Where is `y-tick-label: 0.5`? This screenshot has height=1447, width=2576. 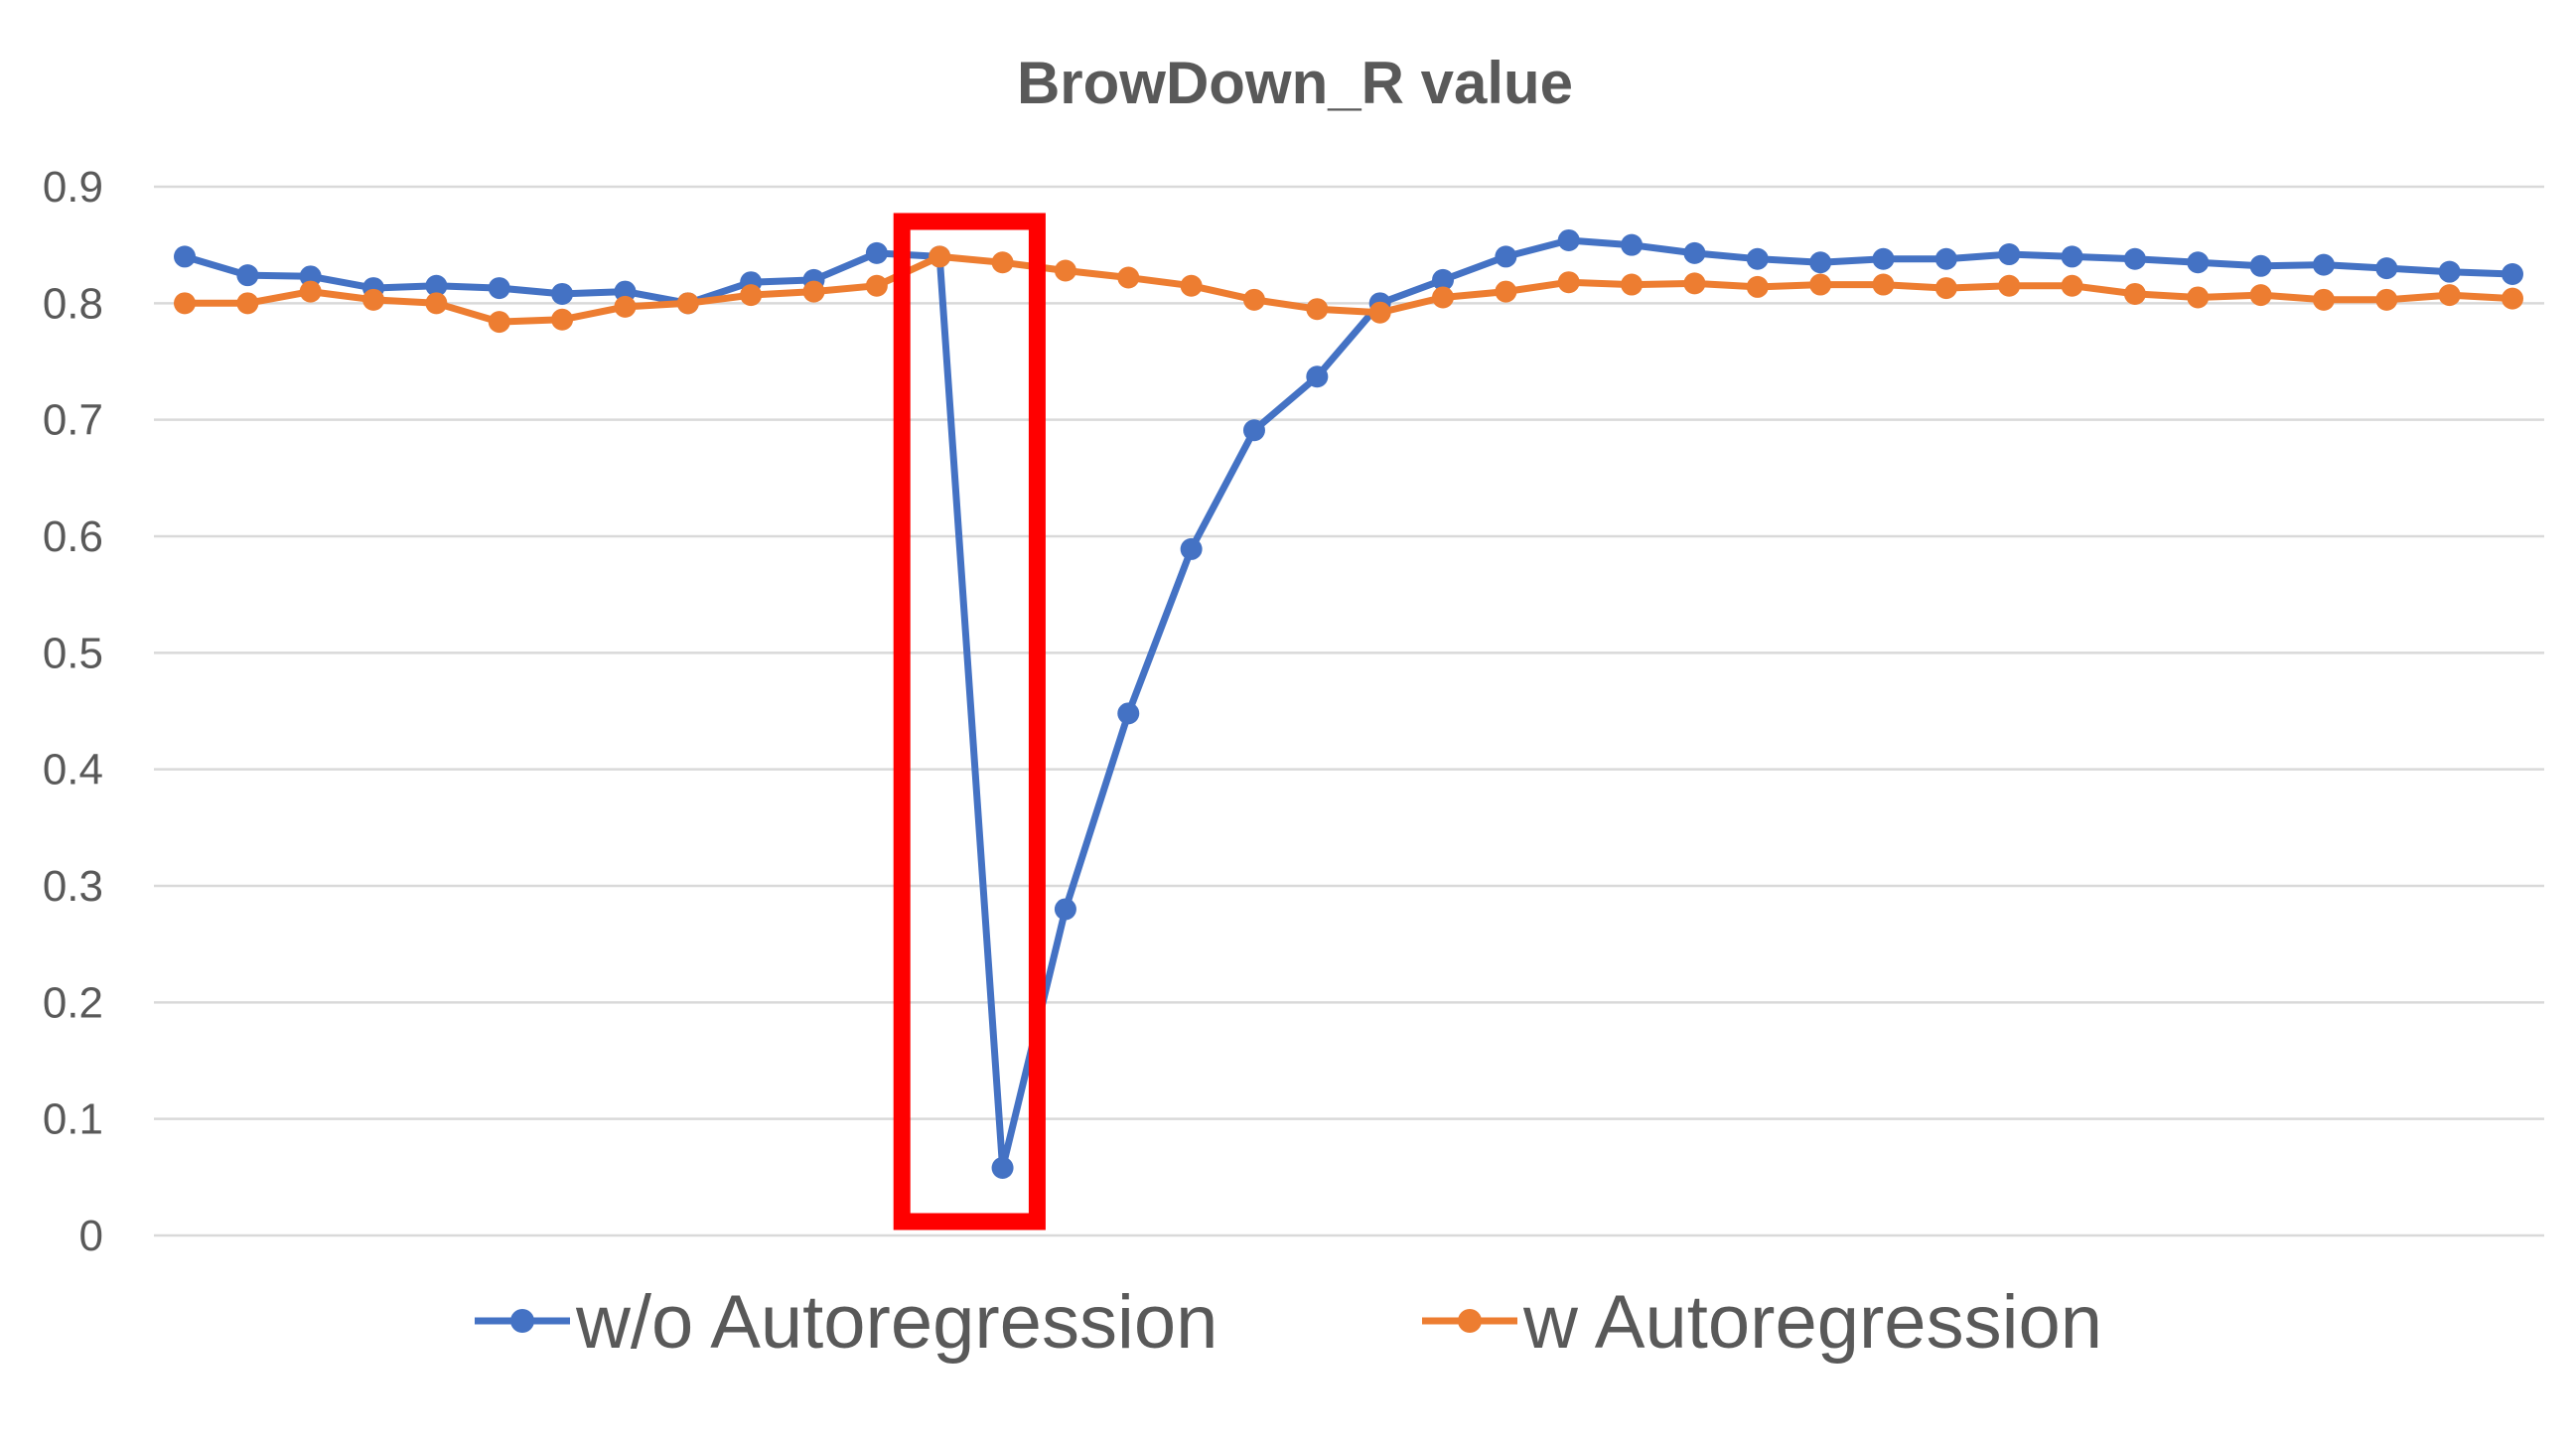 y-tick-label: 0.5 is located at coordinates (73, 653).